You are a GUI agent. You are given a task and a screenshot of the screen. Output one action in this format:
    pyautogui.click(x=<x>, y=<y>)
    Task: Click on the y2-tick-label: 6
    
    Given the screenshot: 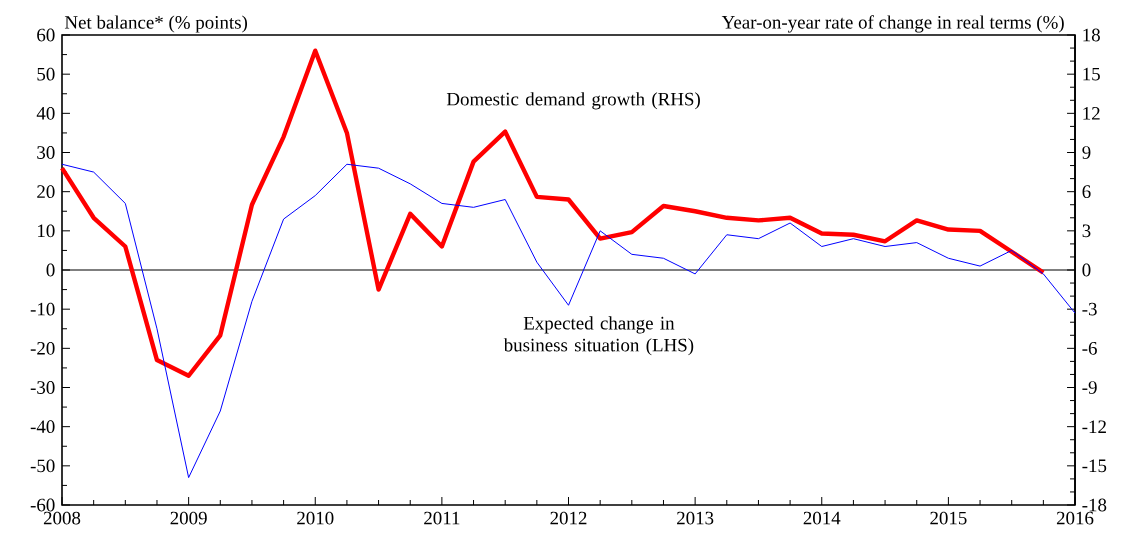 What is the action you would take?
    pyautogui.click(x=1086, y=192)
    